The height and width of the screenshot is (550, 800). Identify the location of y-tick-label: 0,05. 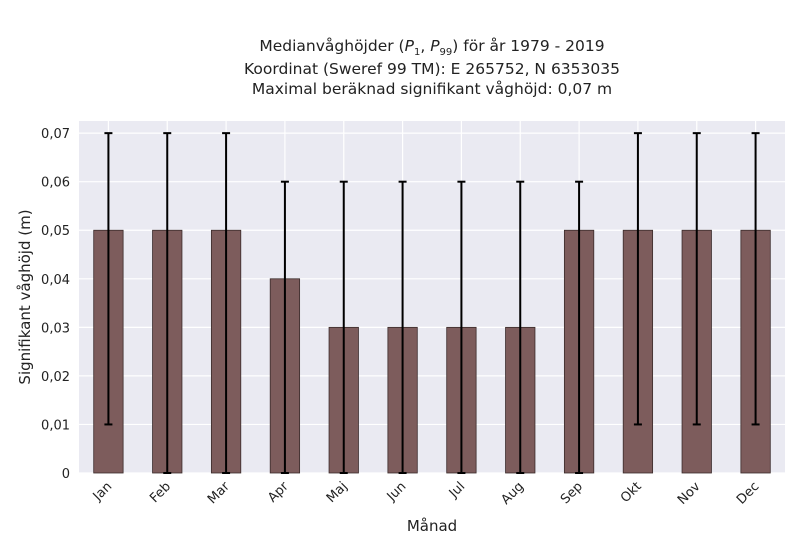
(55, 231).